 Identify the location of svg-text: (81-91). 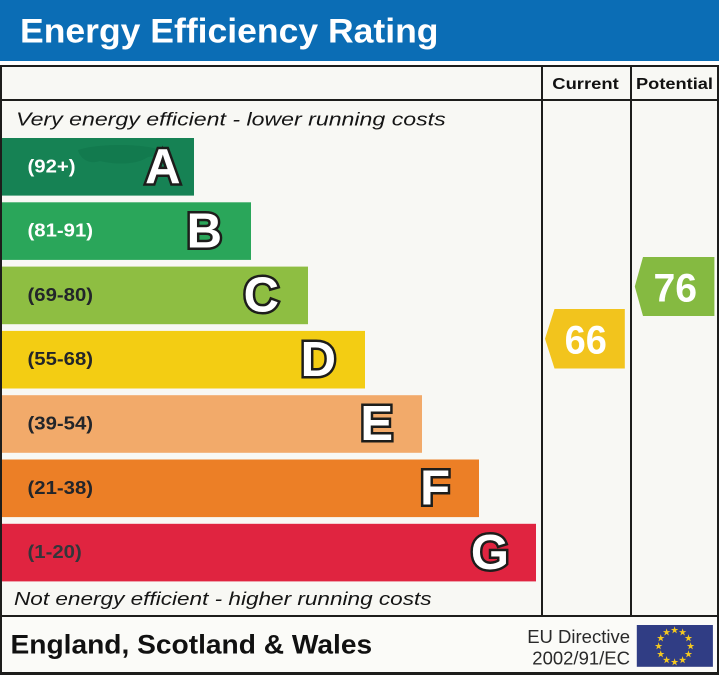
(61, 230).